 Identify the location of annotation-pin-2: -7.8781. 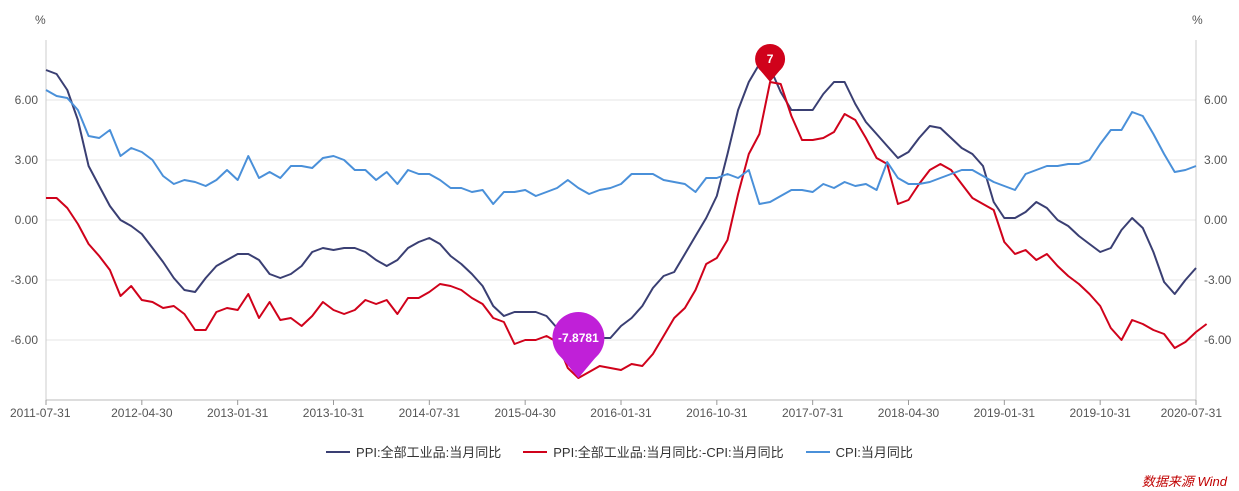
(578, 345).